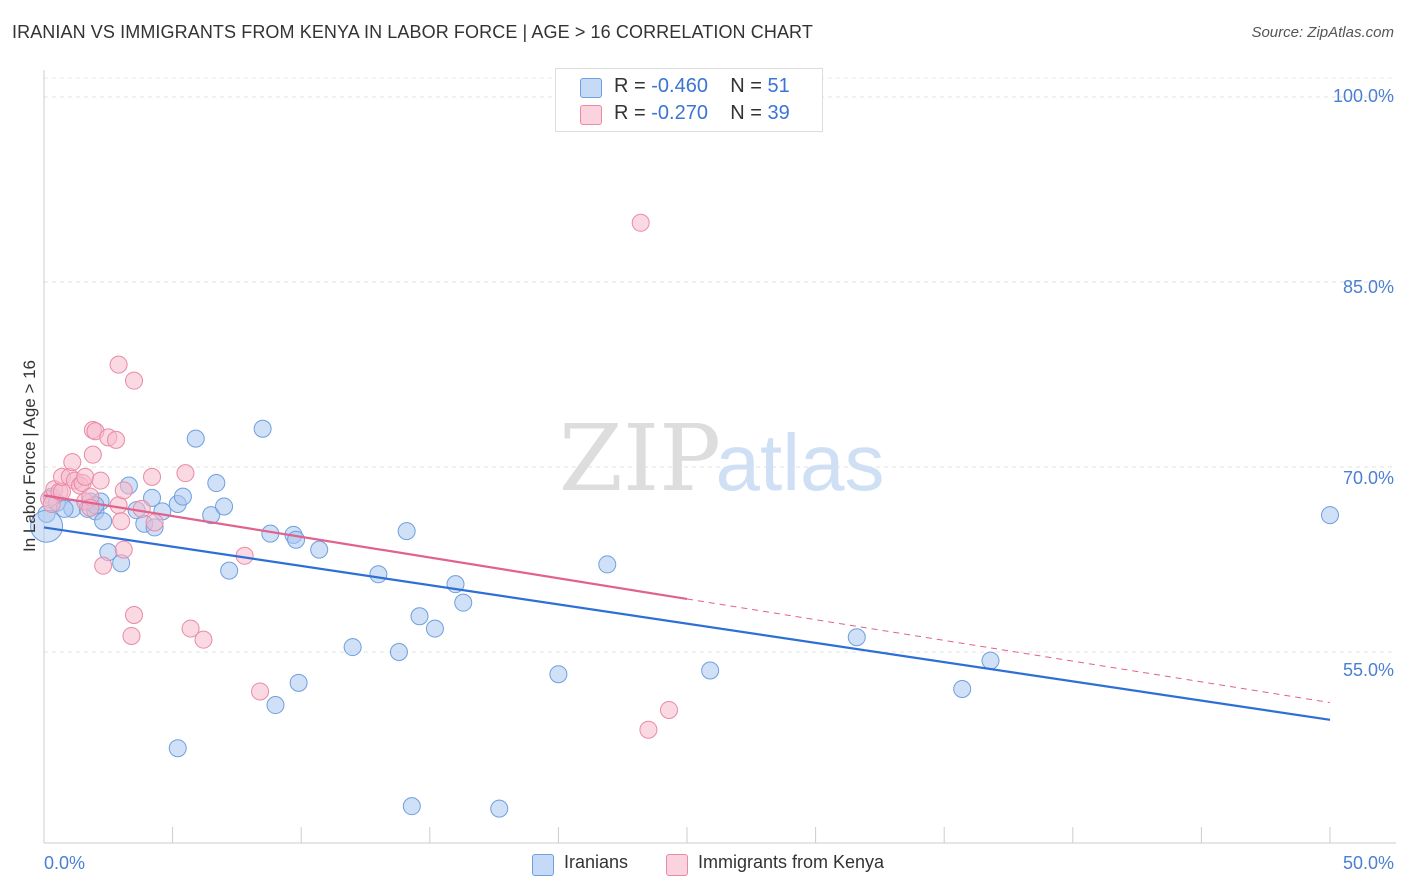 The width and height of the screenshot is (1406, 892). What do you see at coordinates (1368, 478) in the screenshot?
I see `y-tick-label: 70.0%` at bounding box center [1368, 478].